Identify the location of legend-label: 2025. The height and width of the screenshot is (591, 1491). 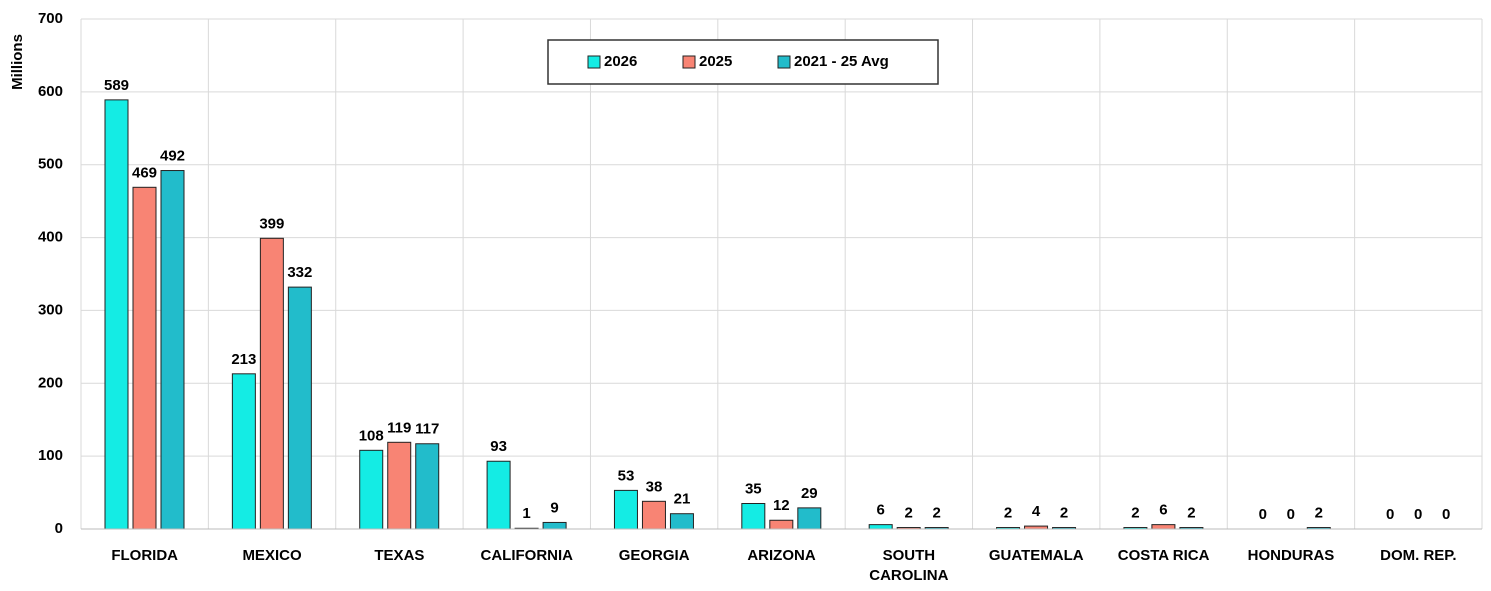
(715, 61).